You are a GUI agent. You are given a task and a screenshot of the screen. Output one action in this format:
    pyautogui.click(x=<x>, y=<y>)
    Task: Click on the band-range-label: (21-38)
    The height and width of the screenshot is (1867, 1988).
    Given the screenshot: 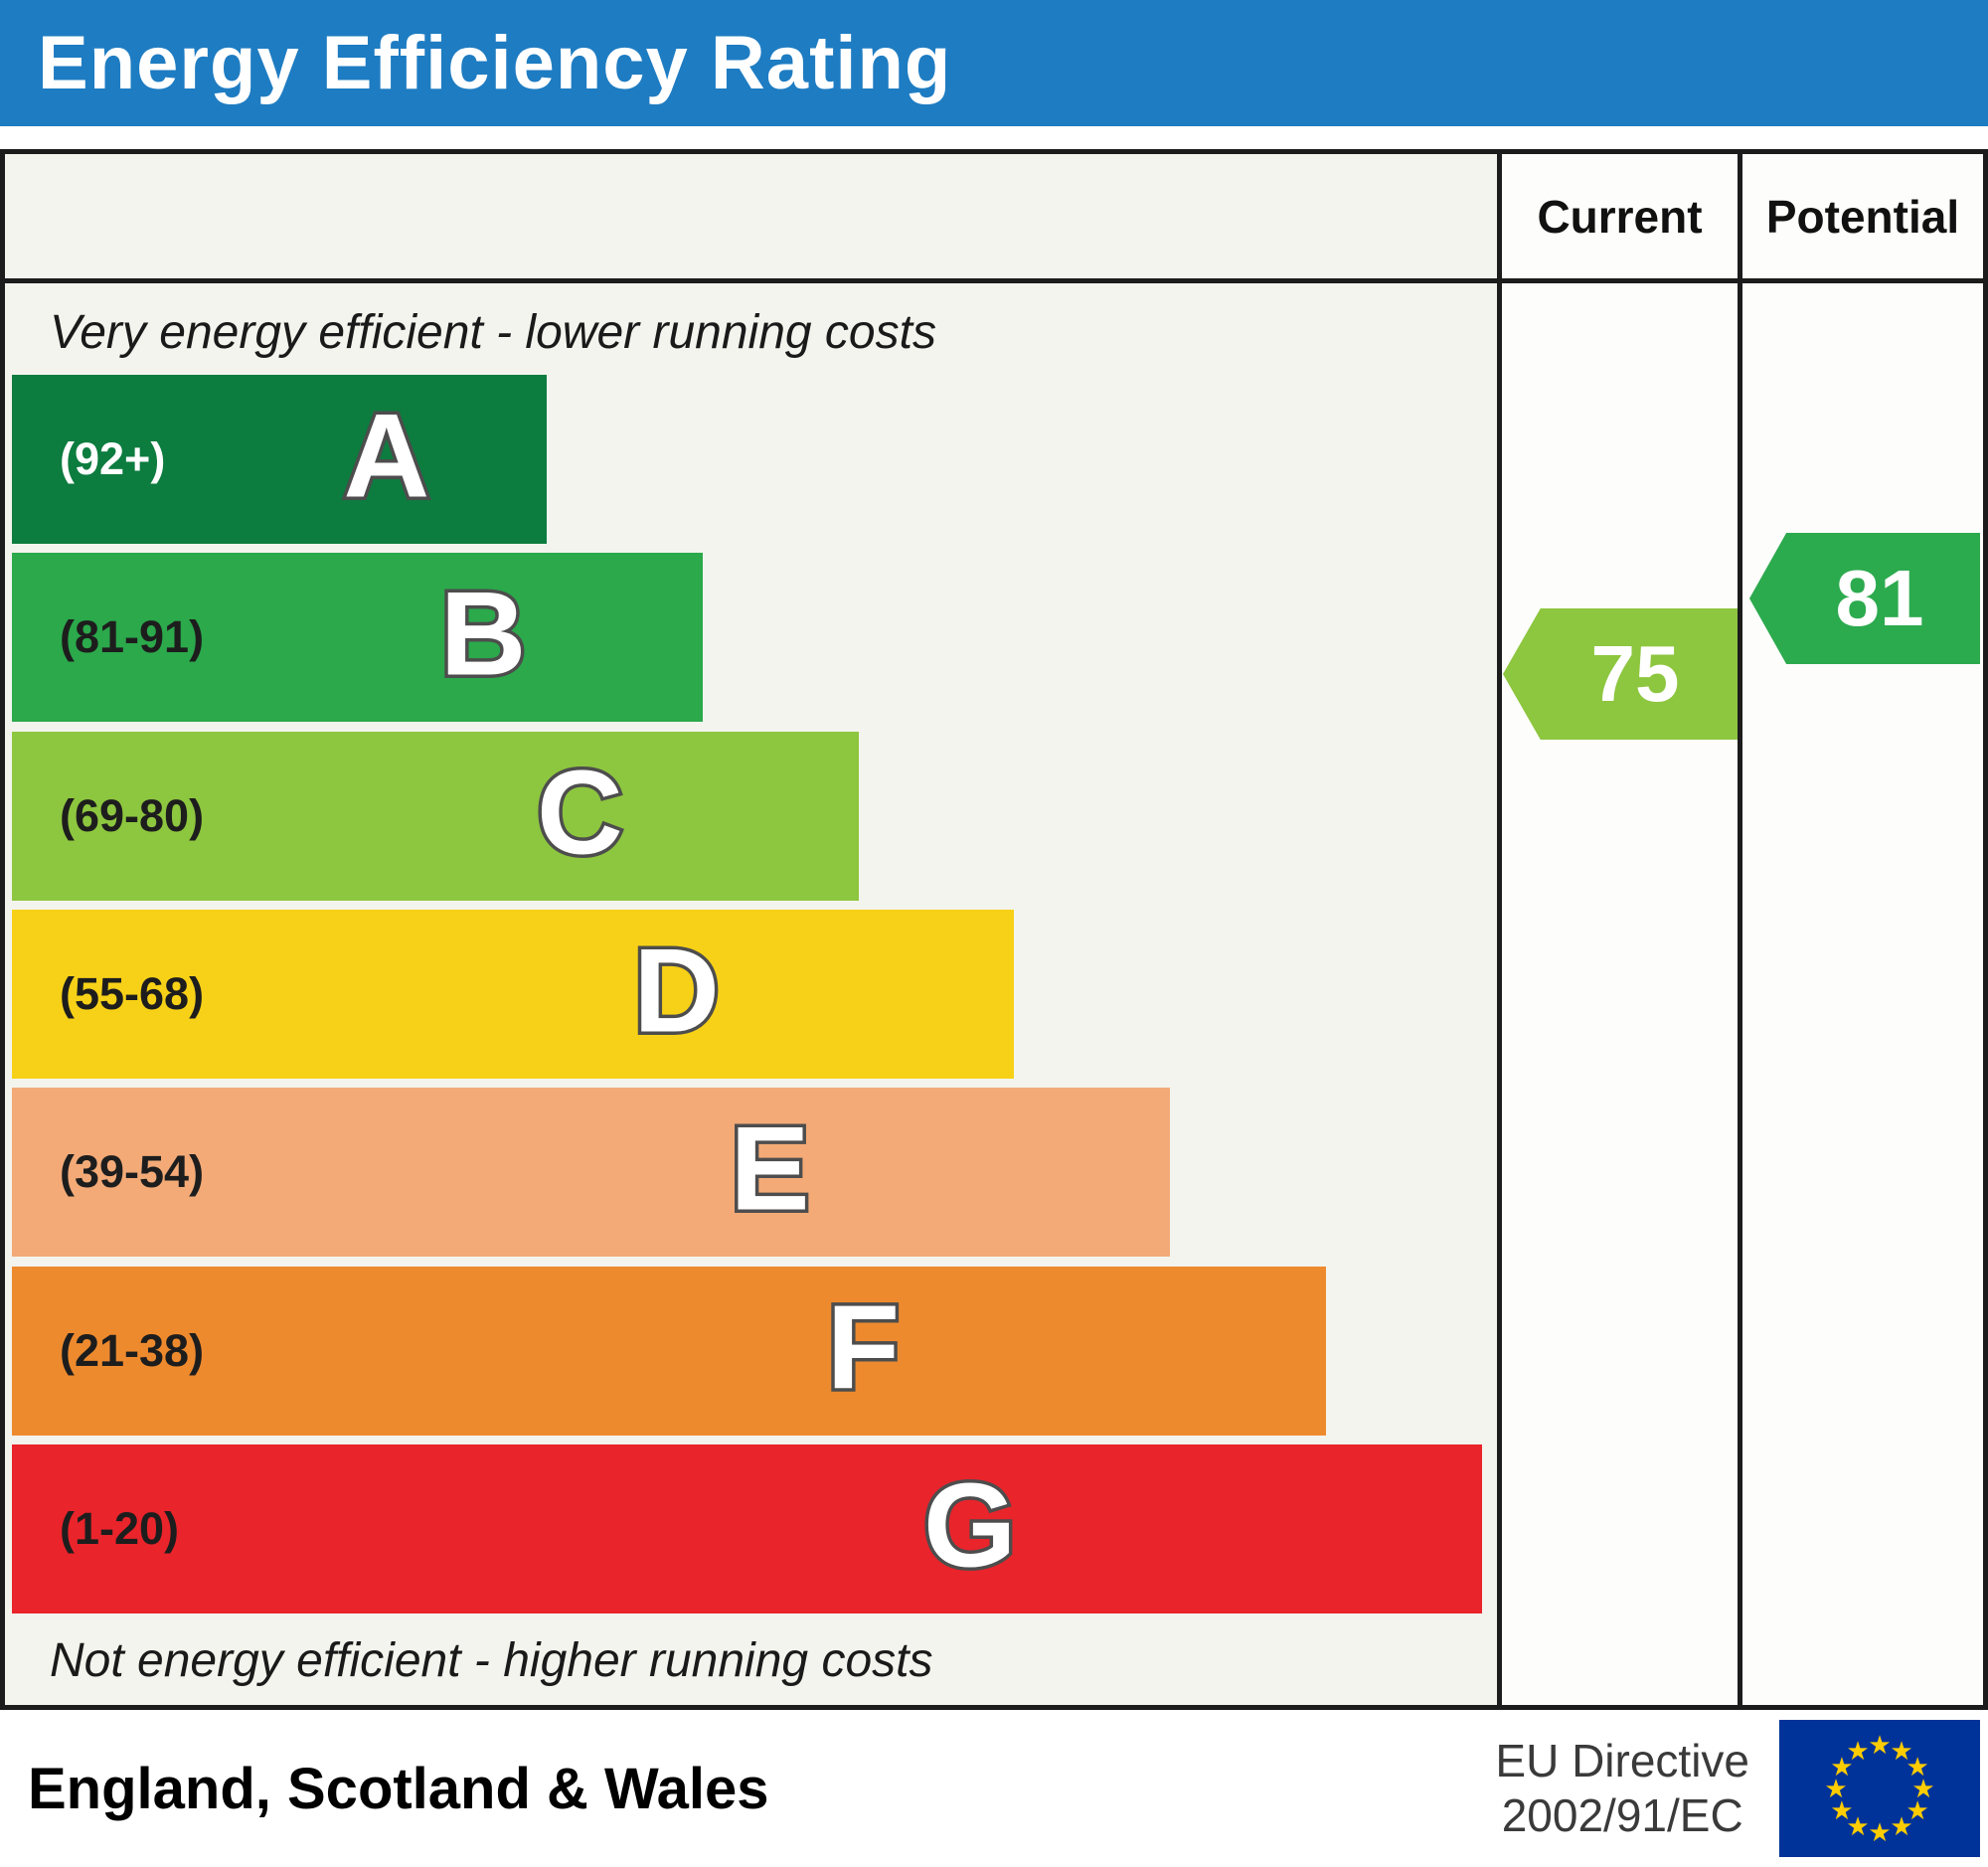 What is the action you would take?
    pyautogui.click(x=132, y=1350)
    